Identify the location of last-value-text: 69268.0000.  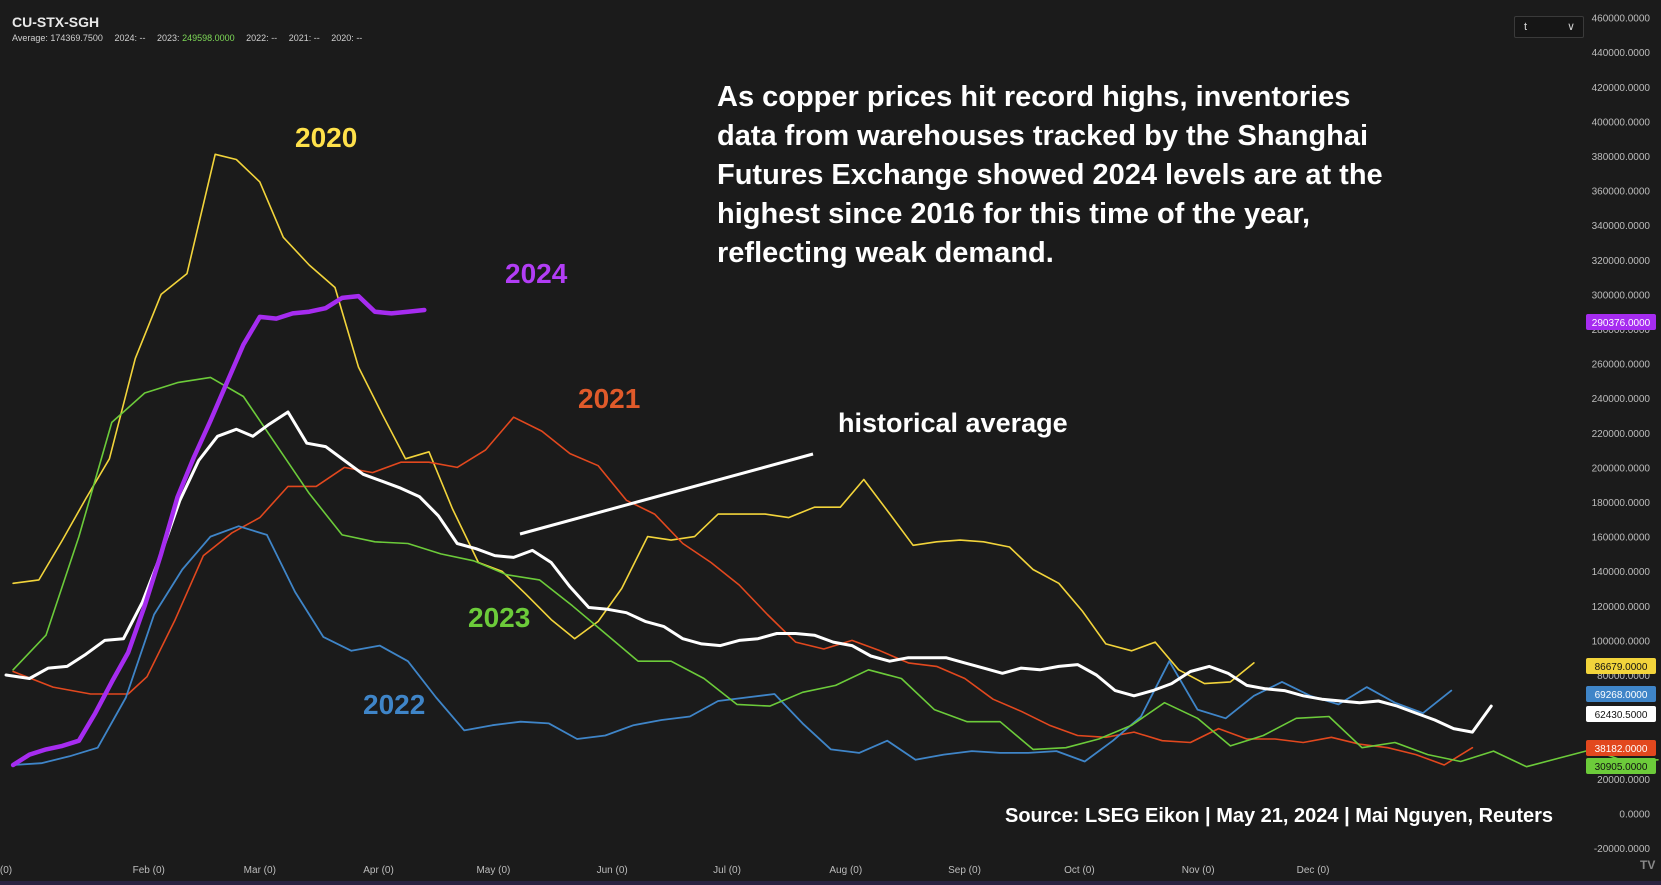
(1621, 695).